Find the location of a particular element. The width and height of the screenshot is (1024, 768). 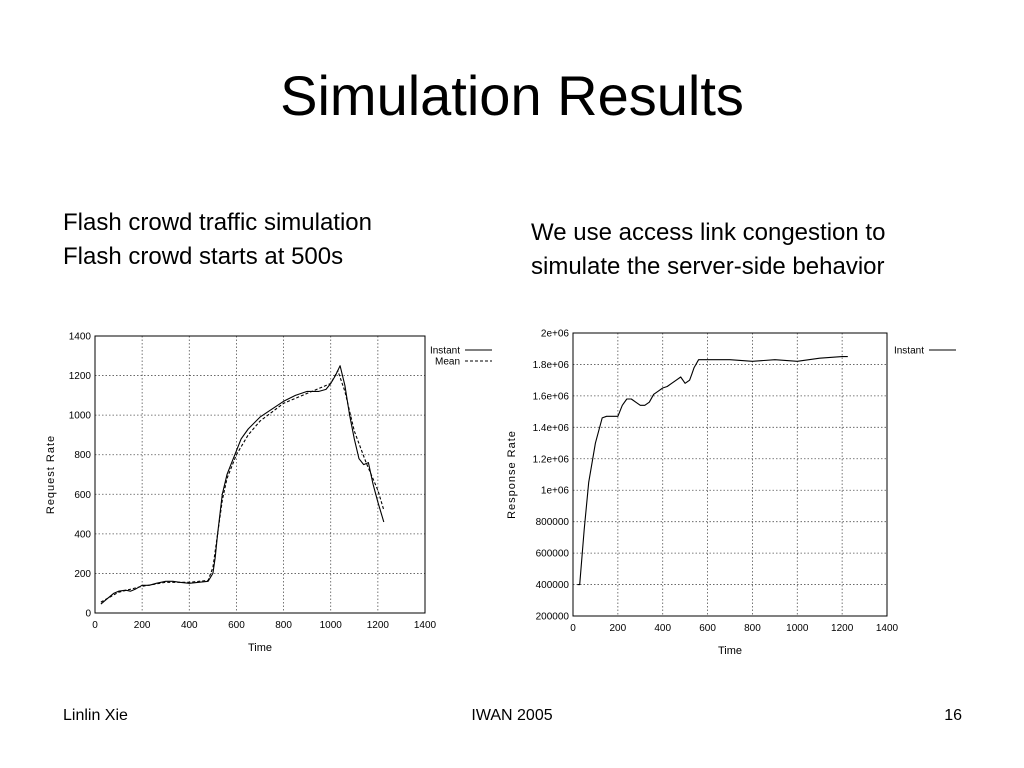

y-tick-label: 1000 is located at coordinates (80, 416).